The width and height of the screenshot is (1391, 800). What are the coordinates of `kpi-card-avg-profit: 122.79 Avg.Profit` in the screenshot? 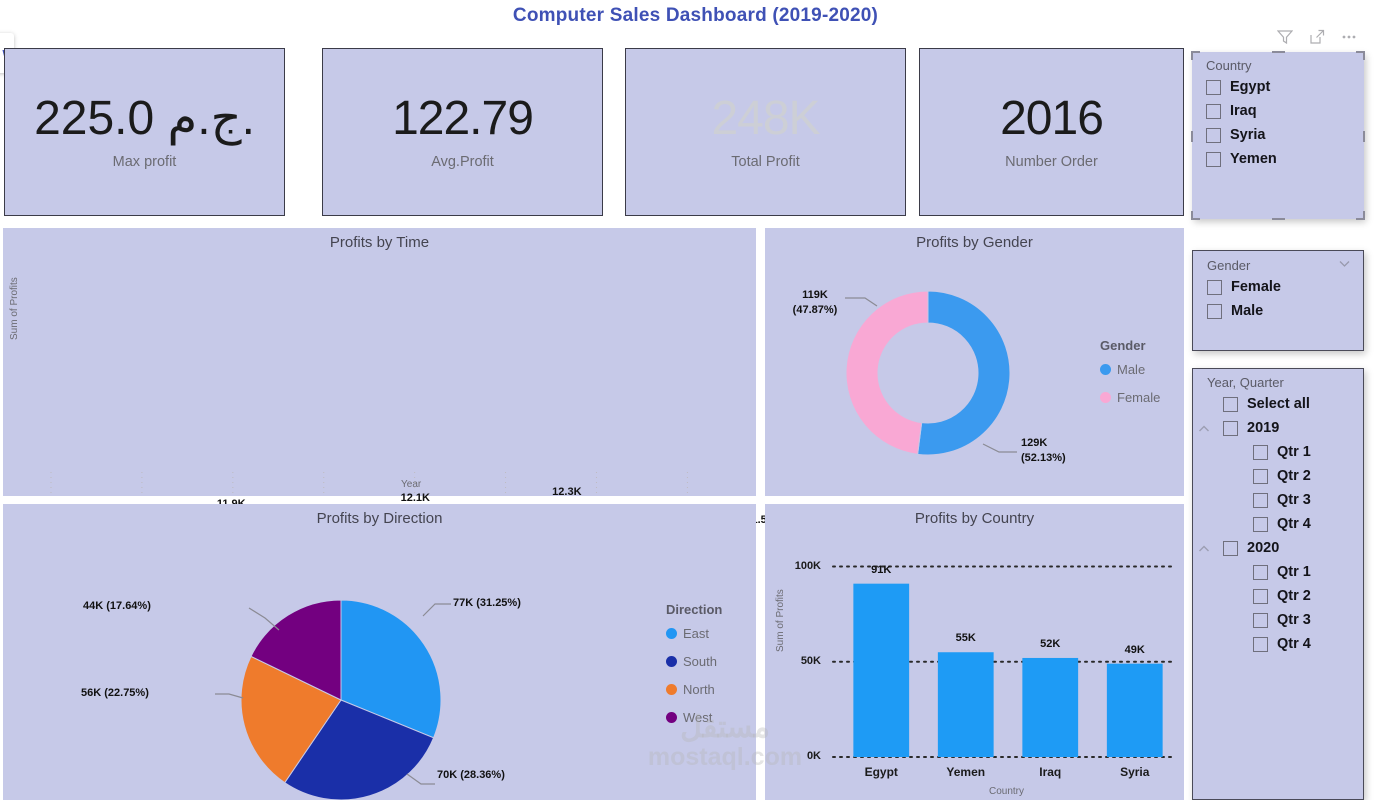 It's located at (462, 132).